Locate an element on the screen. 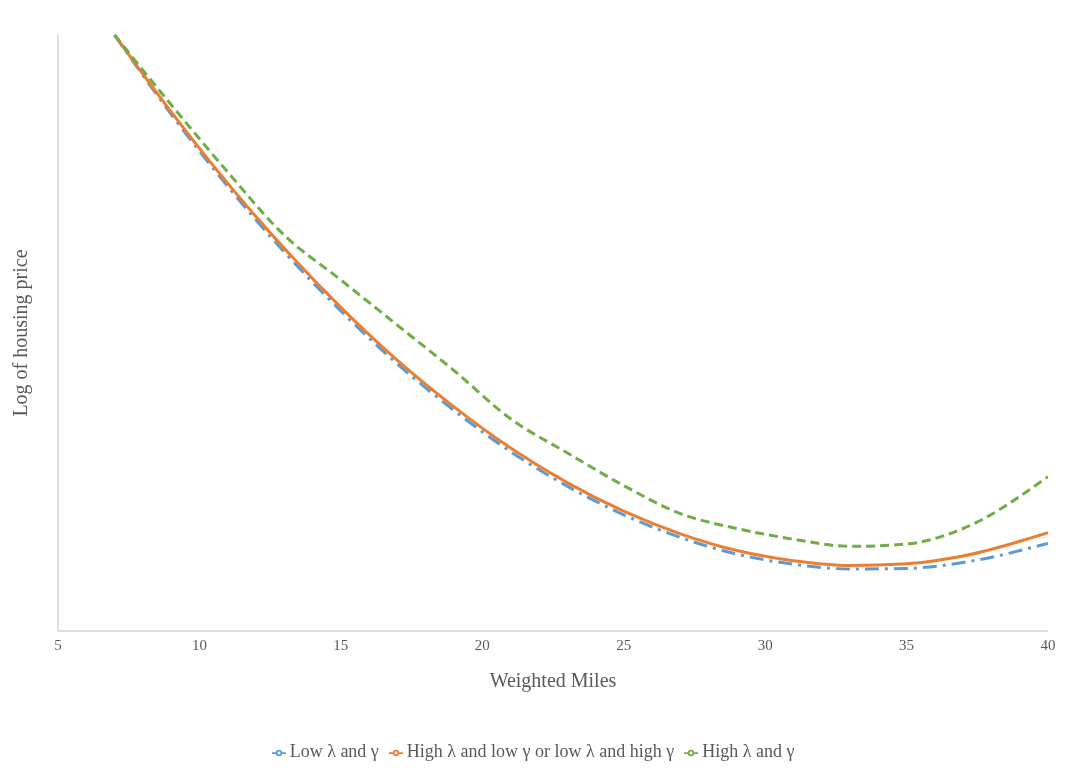 The height and width of the screenshot is (780, 1072). y-axis-title: Log of housing price is located at coordinates (21, 333).